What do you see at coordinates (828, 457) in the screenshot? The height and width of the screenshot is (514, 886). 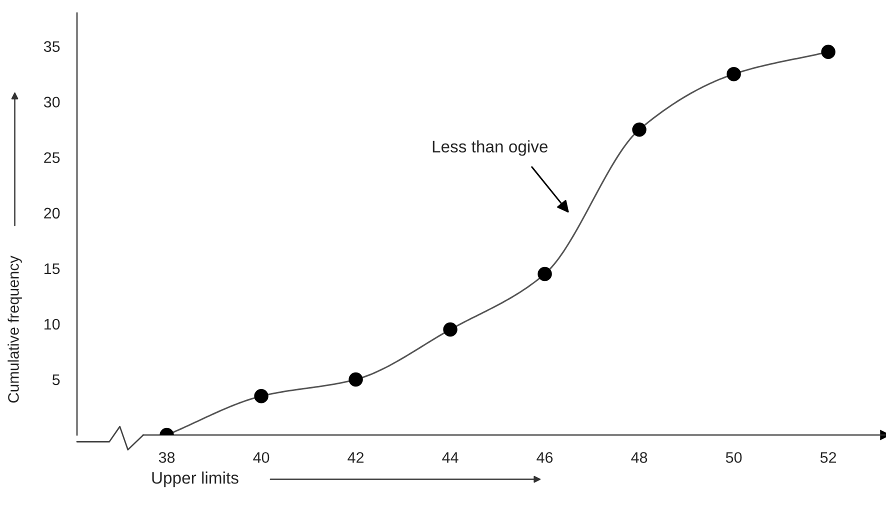 I see `x-tick-label: 52` at bounding box center [828, 457].